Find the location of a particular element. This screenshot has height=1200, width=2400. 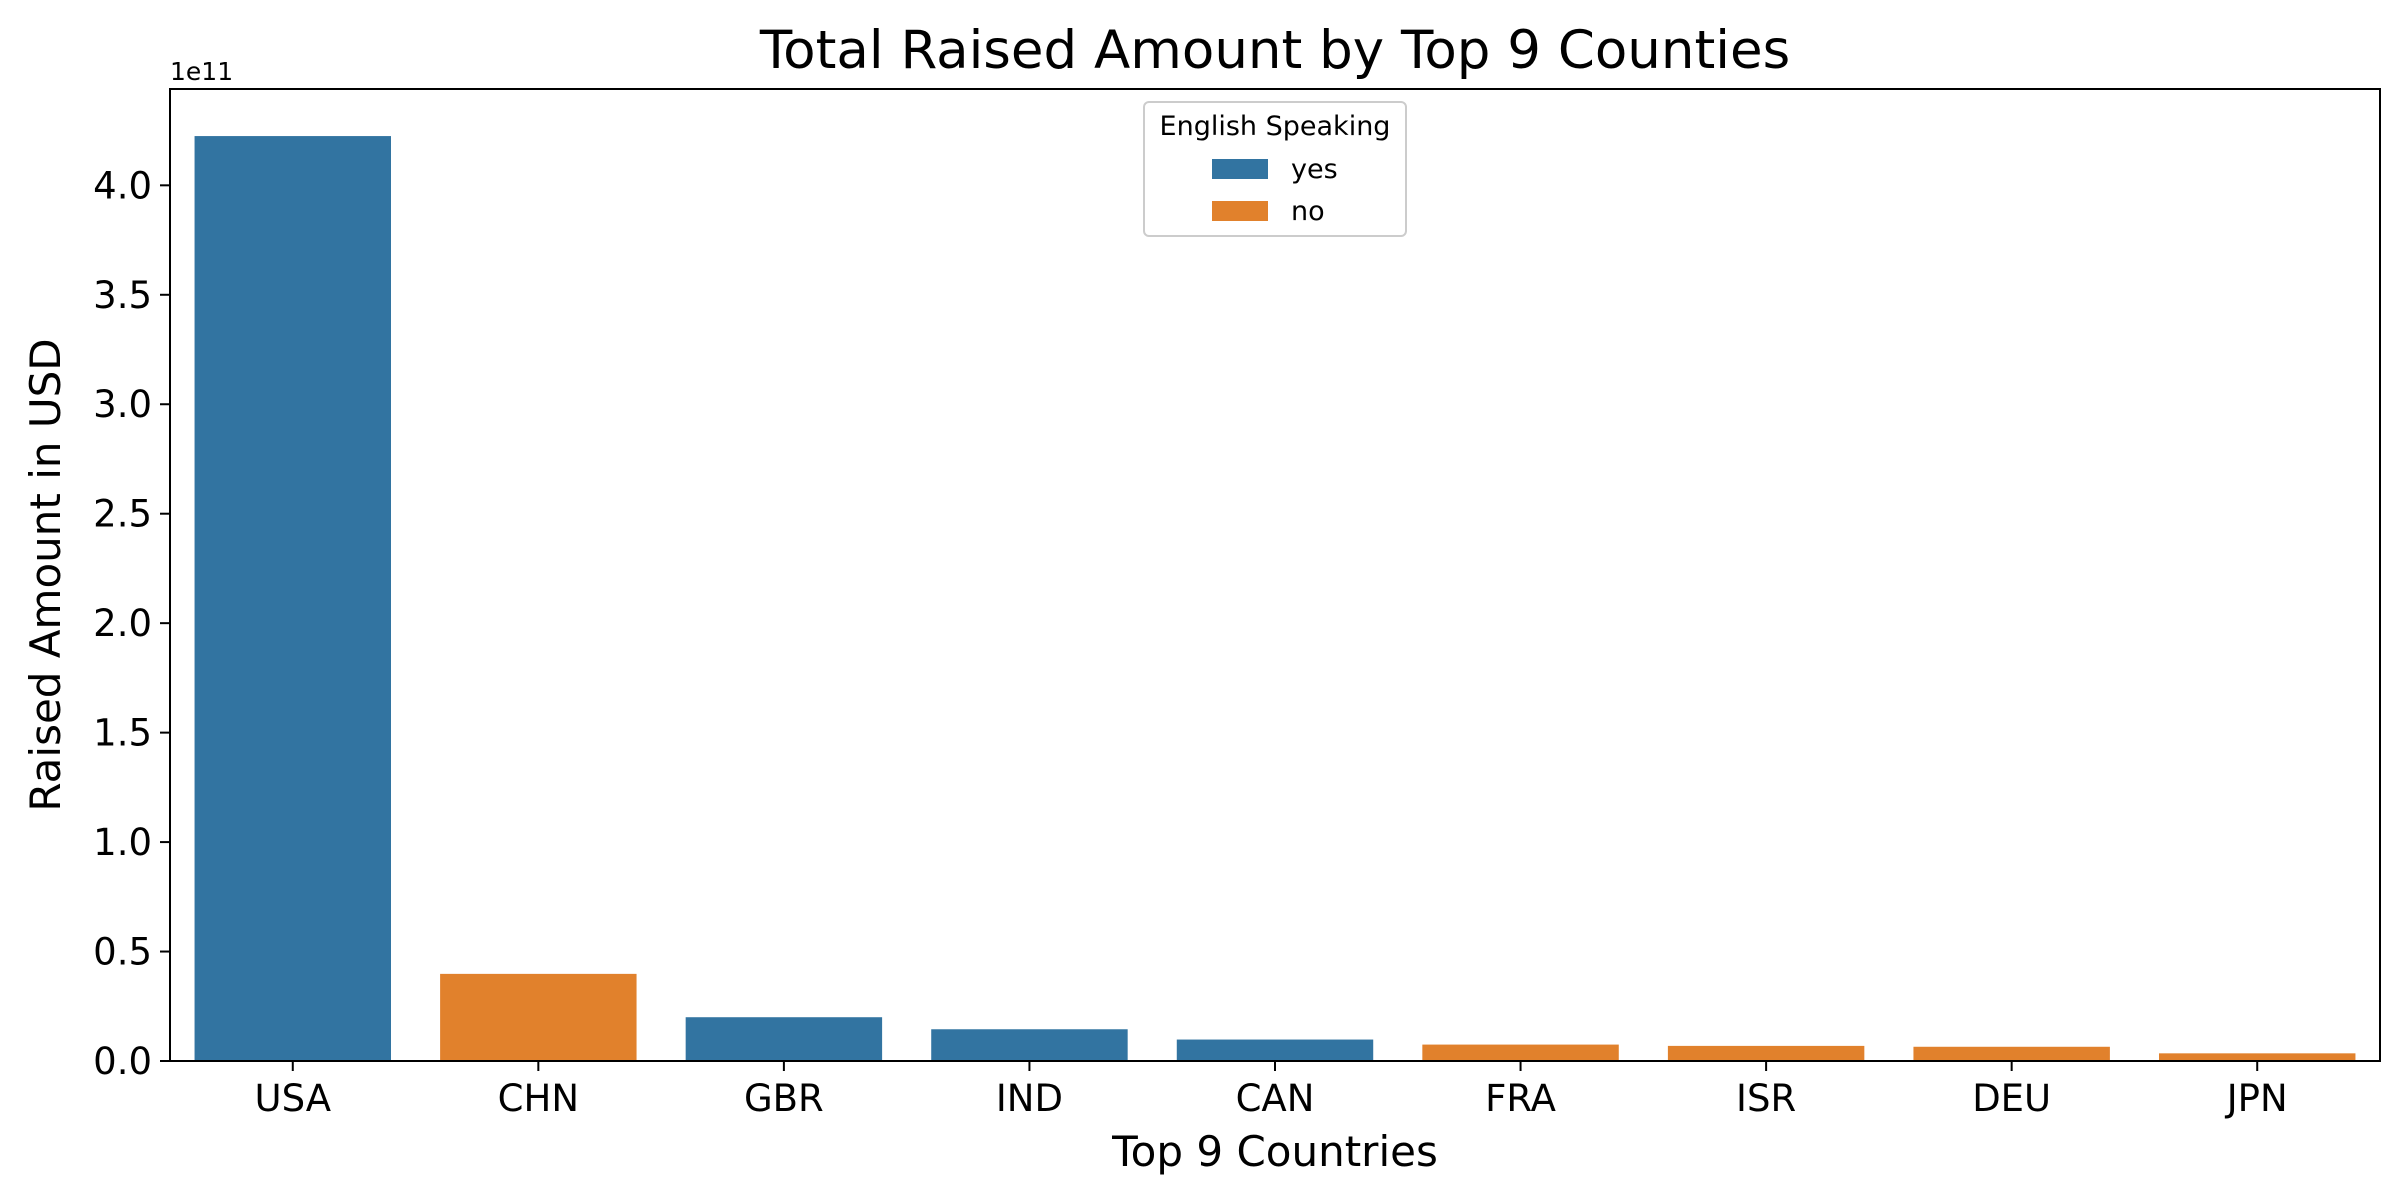

bar-can is located at coordinates (1275, 1050).